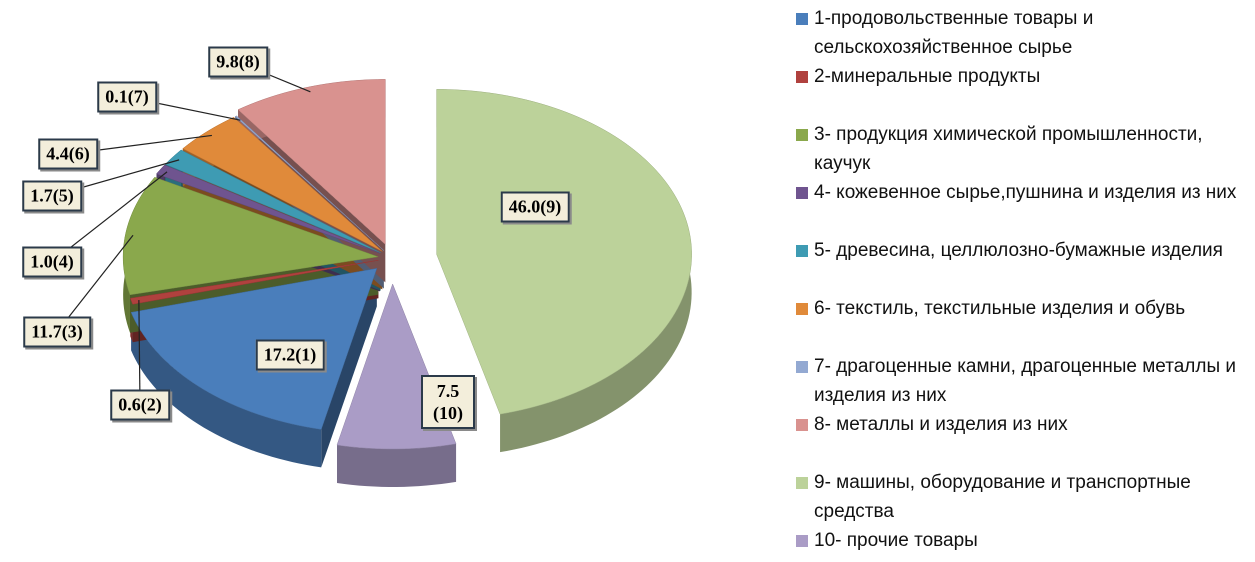 Image resolution: width=1255 pixels, height=562 pixels. I want to click on data-label: 1.0(4), so click(52, 262).